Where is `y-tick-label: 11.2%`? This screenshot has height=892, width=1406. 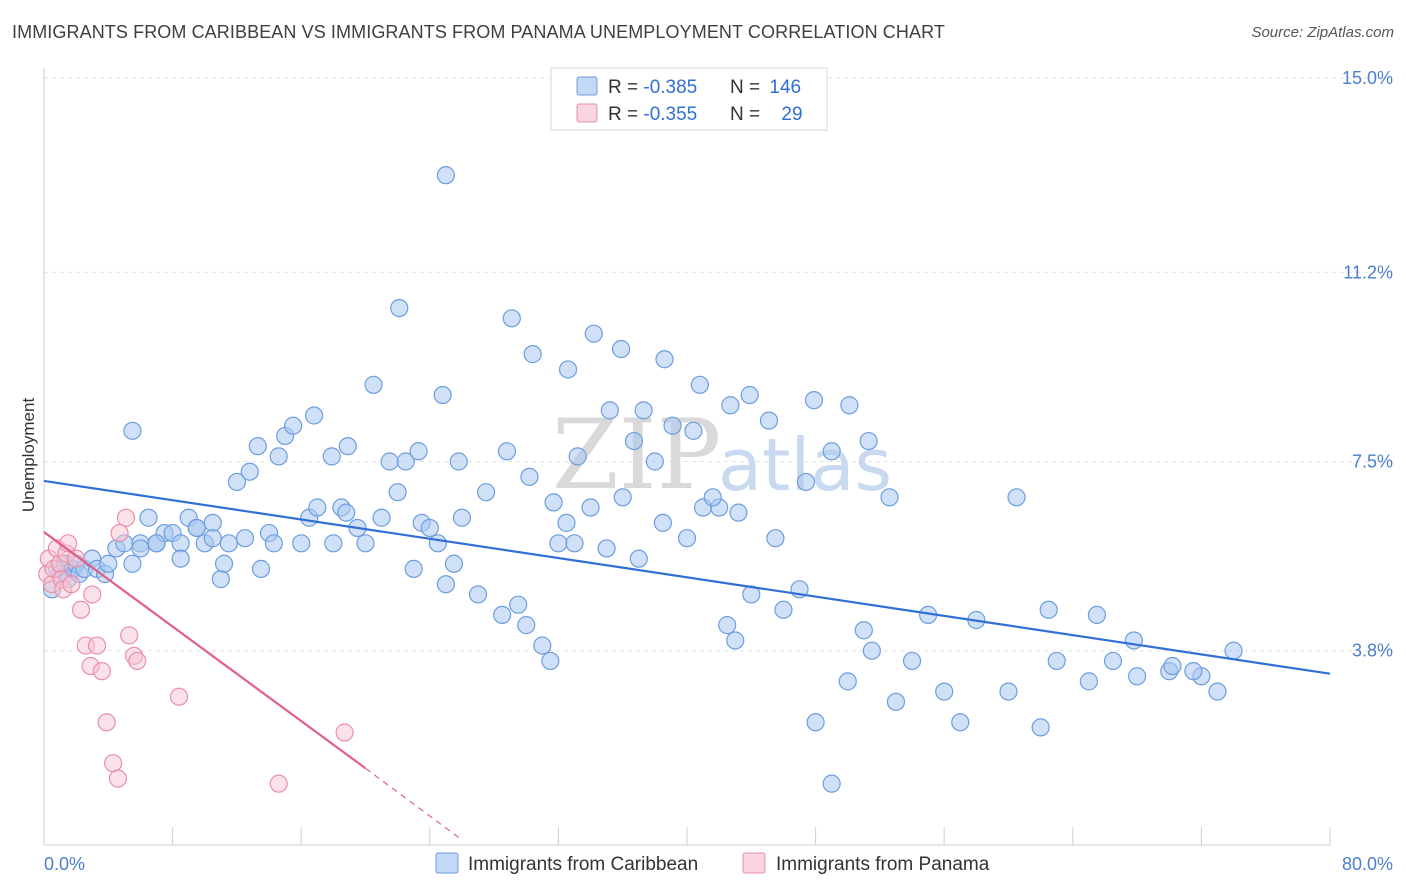
y-tick-label: 11.2% is located at coordinates (1368, 272).